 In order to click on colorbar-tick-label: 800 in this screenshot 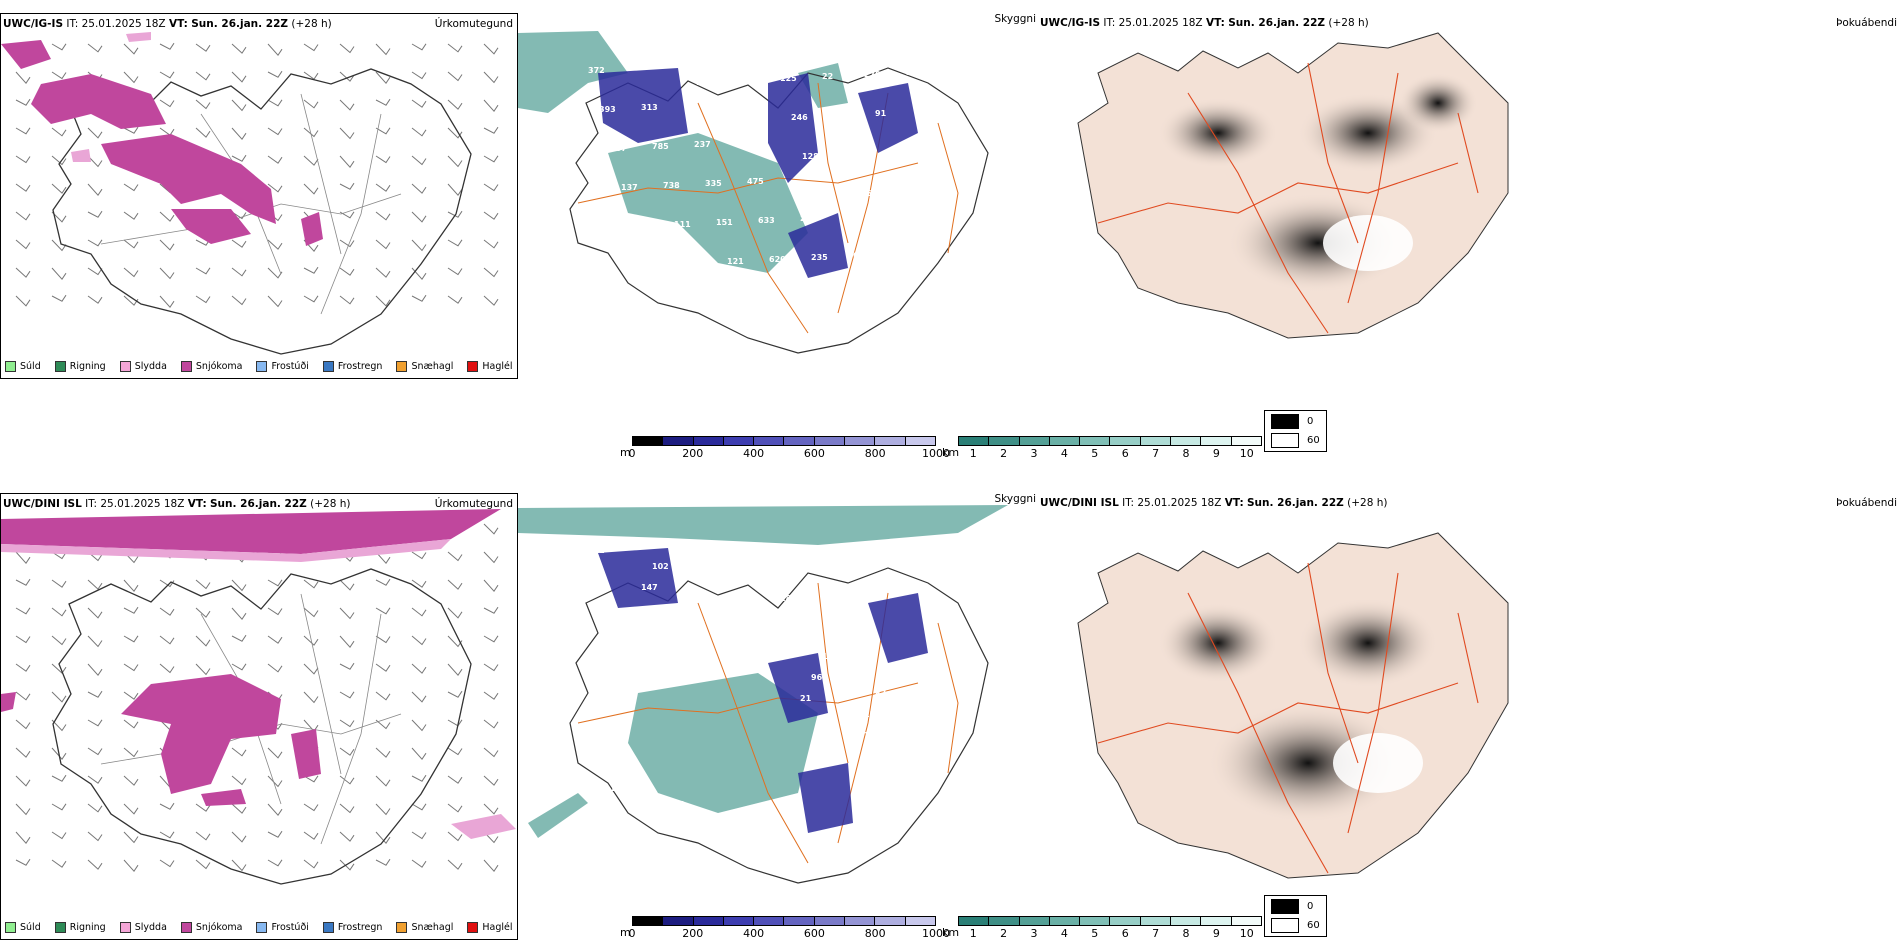, I will do `click(875, 933)`.